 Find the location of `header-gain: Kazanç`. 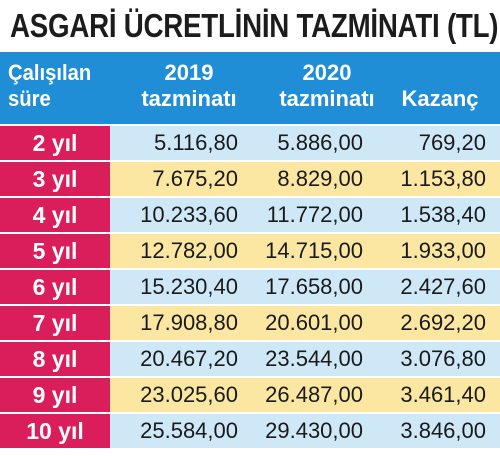

header-gain: Kazanç is located at coordinates (440, 99).